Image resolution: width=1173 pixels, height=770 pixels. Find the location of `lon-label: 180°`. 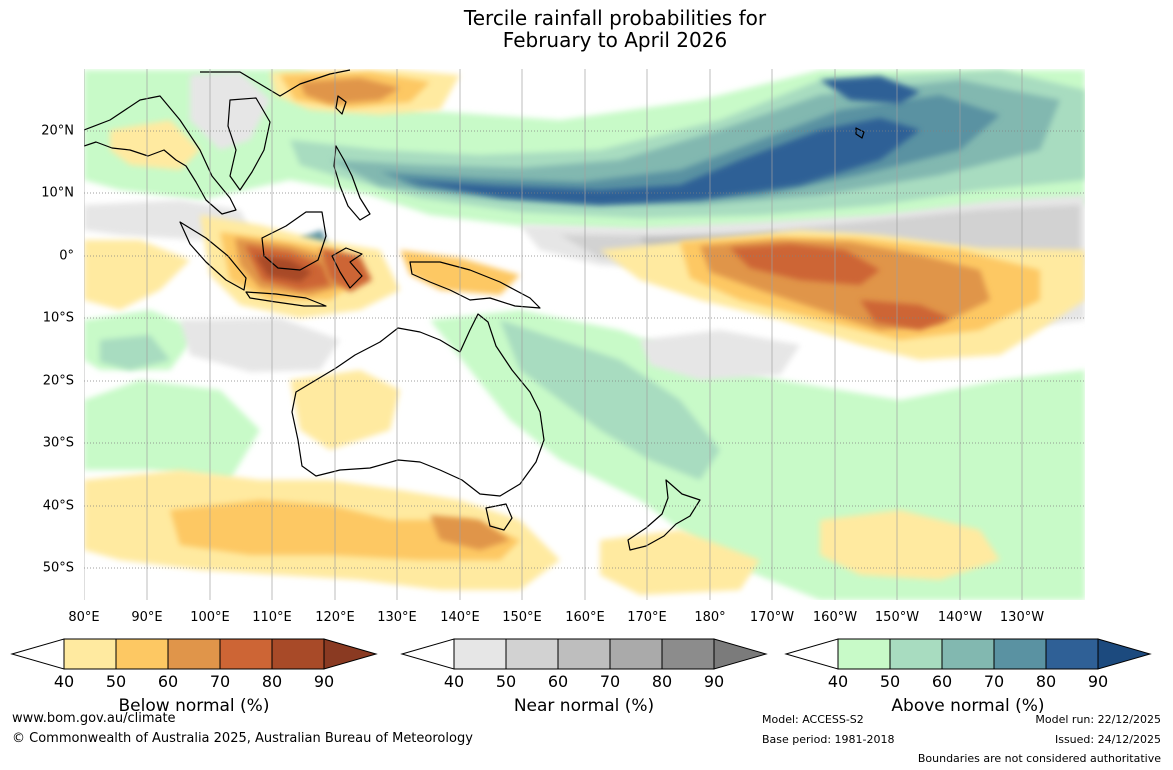

lon-label: 180° is located at coordinates (710, 617).